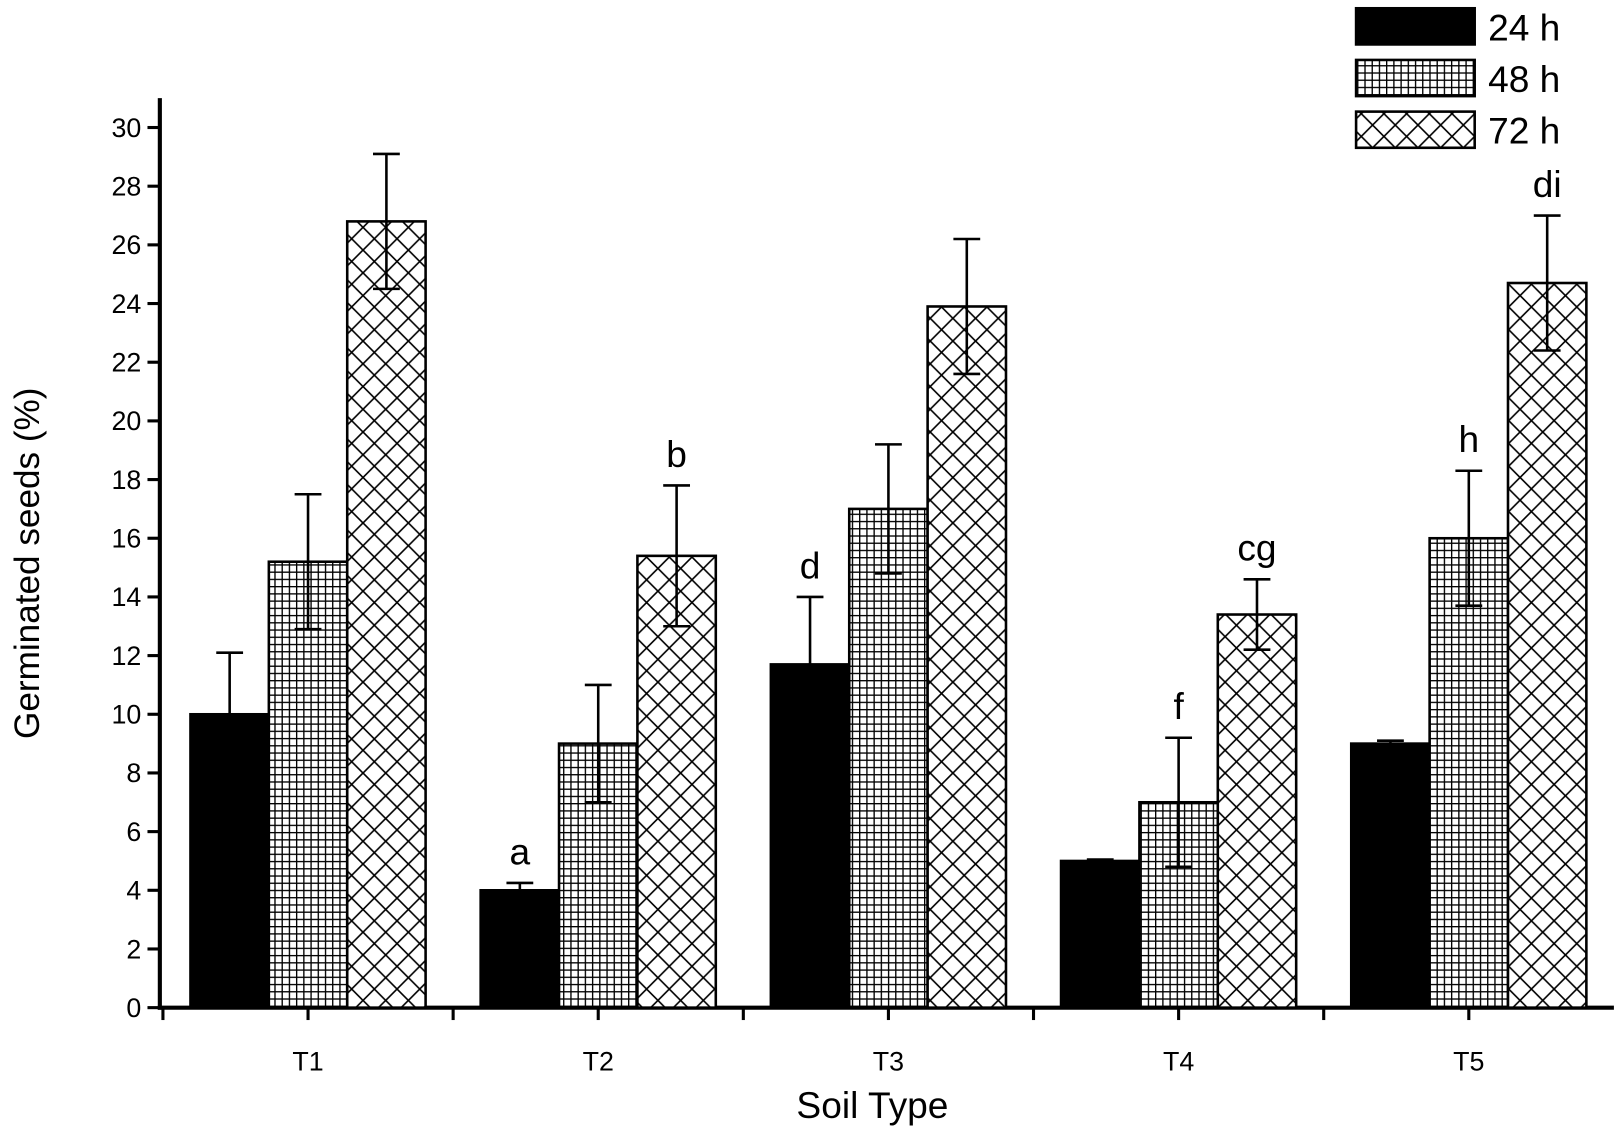 This screenshot has height=1142, width=1617. I want to click on x-tick-label: T1, so click(307, 1062).